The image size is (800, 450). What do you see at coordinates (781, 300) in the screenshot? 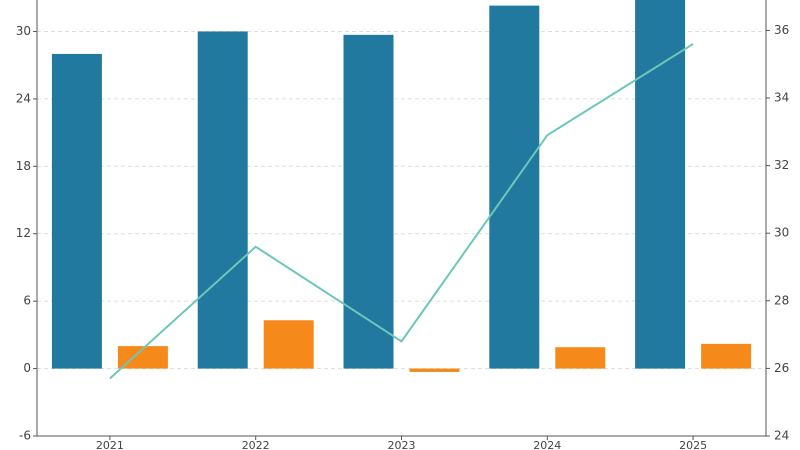
I see `y2-tick-label: 28` at bounding box center [781, 300].